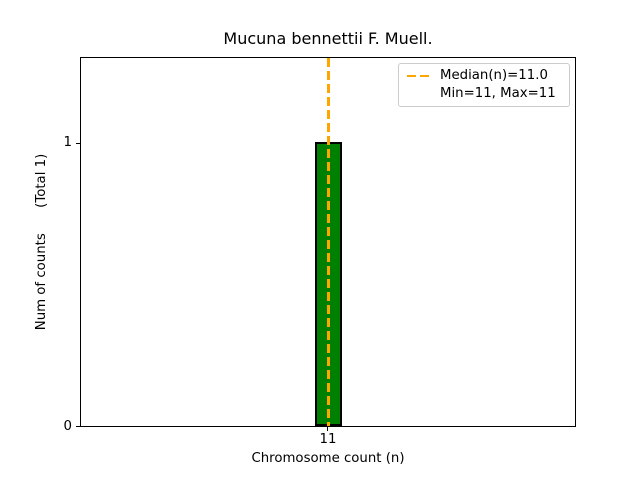 The height and width of the screenshot is (480, 640). I want to click on legend-minmax-label: Min=11, Max=11, so click(498, 93).